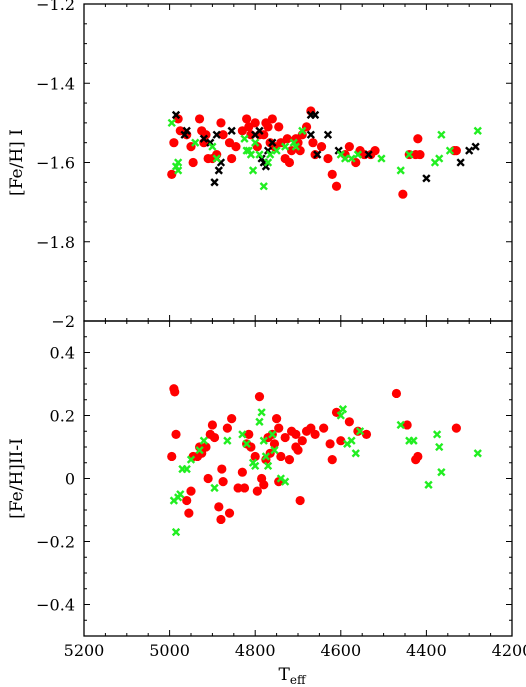  Describe the element at coordinates (55, 542) in the screenshot. I see `bottom-y-tick-label: −0.2` at that location.